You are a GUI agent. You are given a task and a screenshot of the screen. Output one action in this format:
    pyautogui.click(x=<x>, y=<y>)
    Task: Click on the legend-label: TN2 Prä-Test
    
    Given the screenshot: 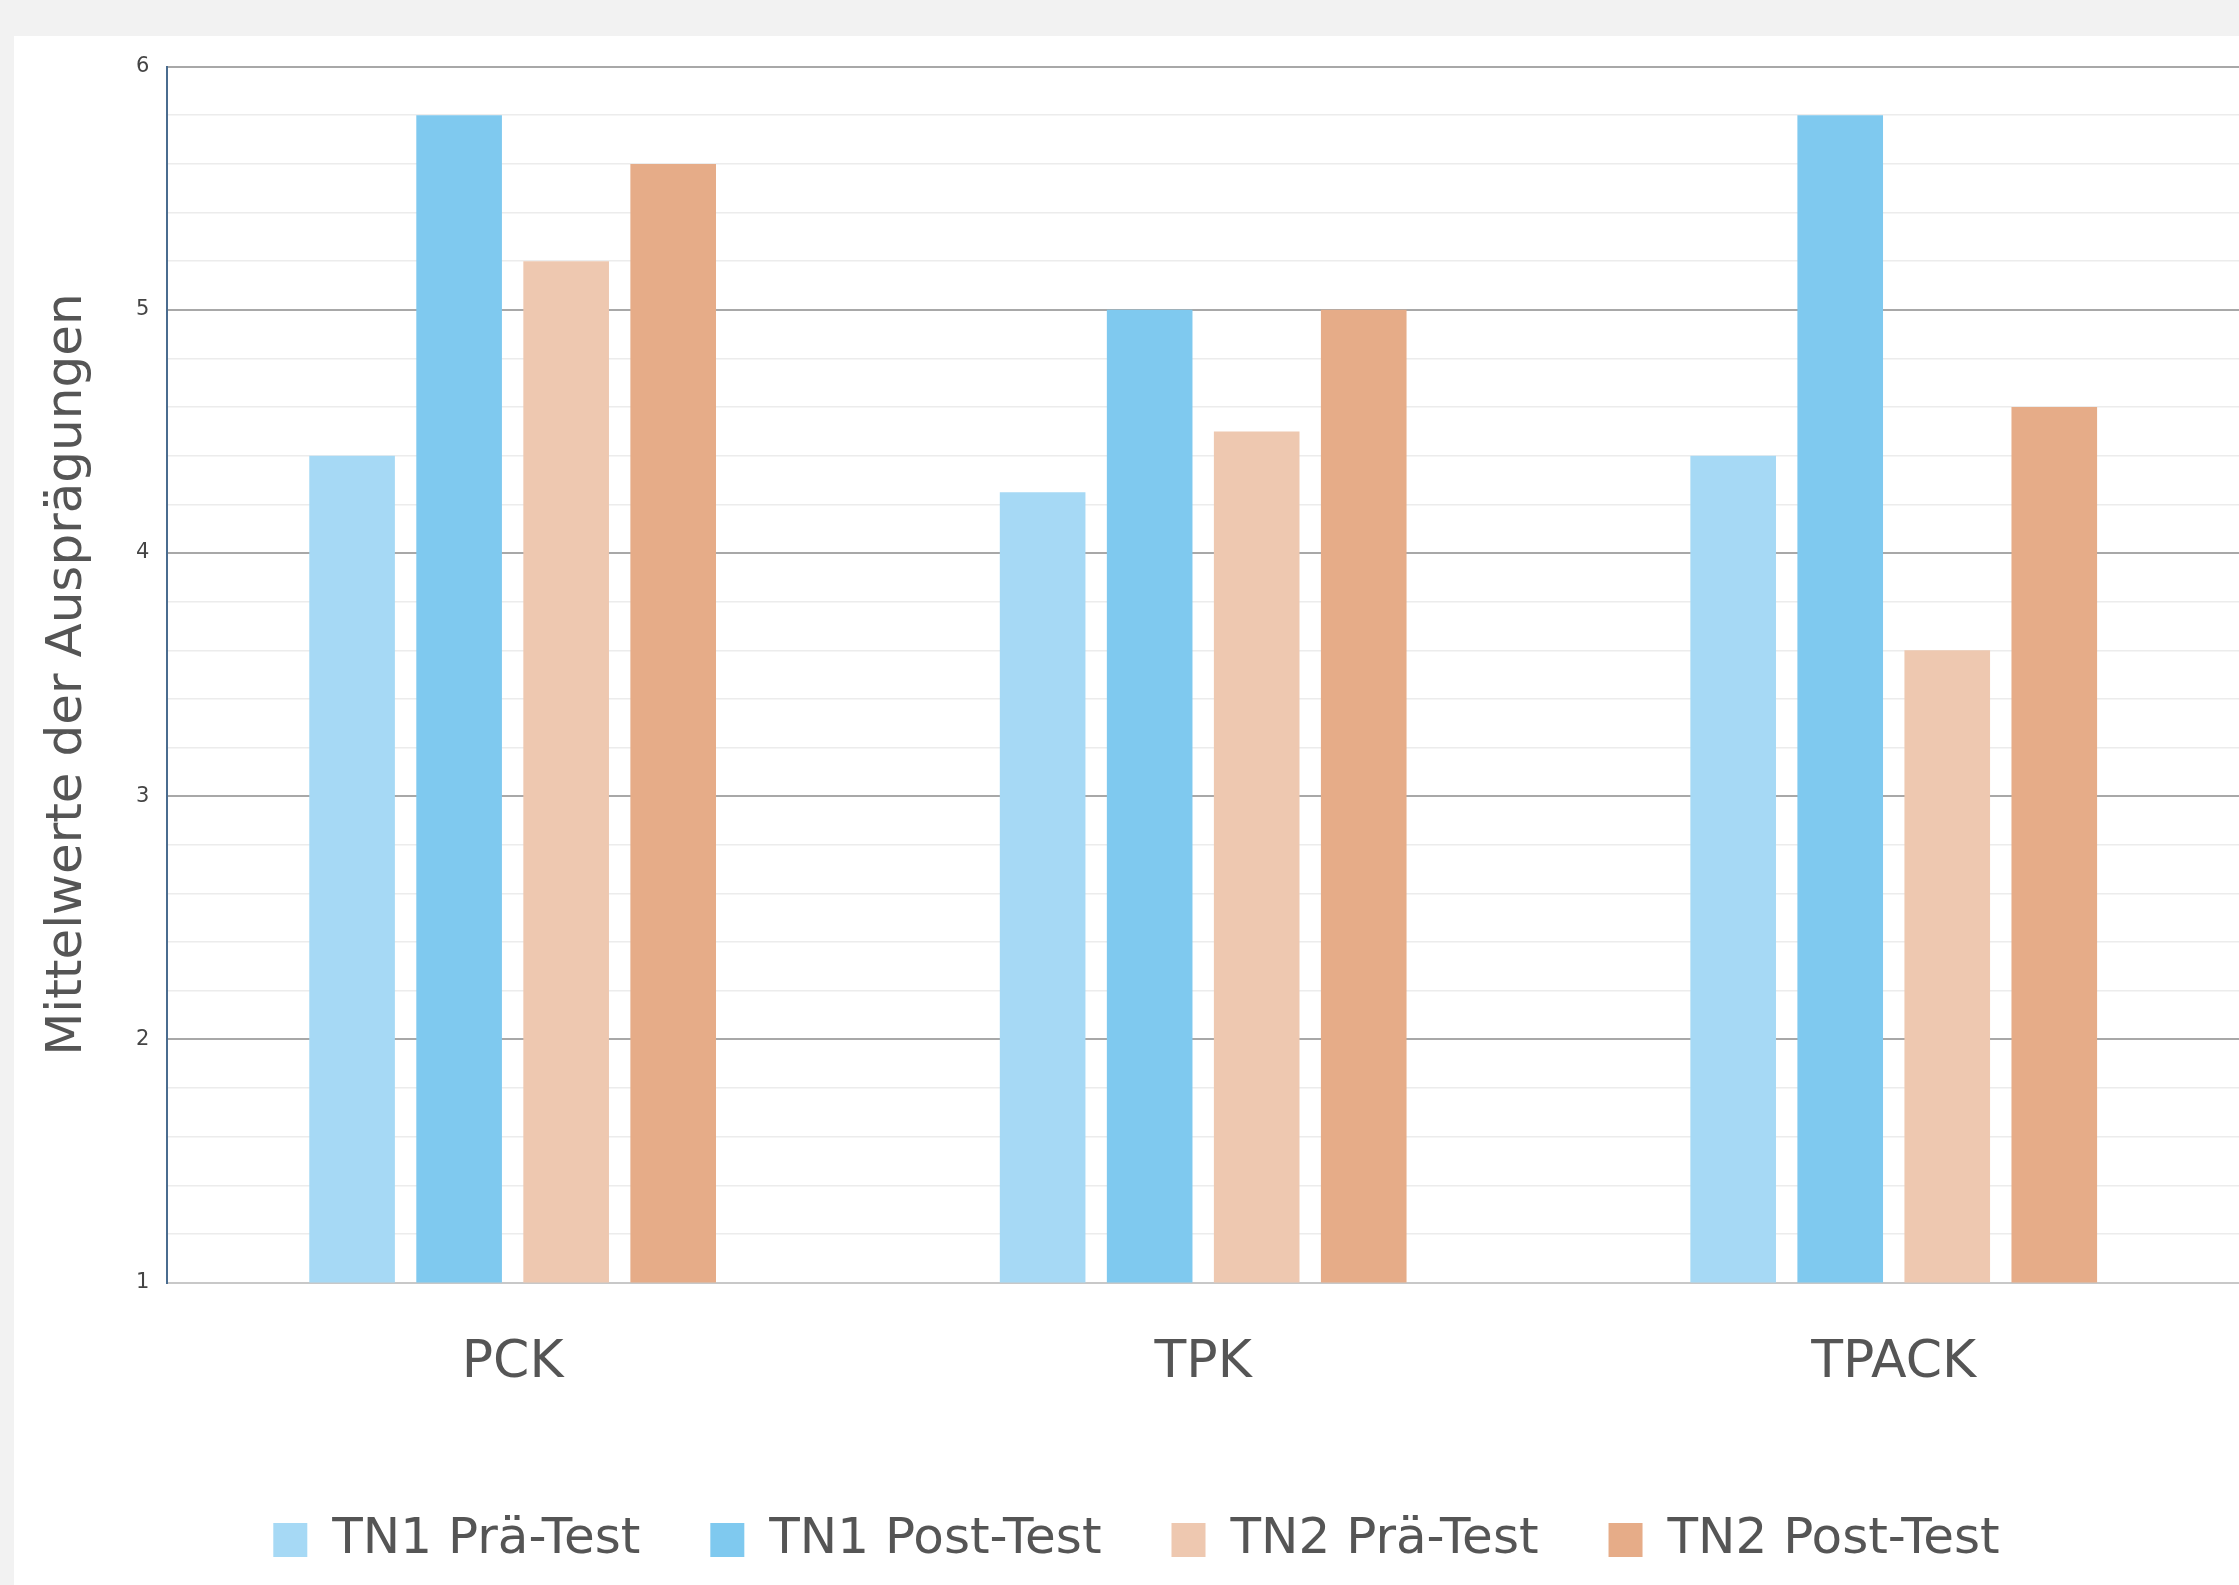 What is the action you would take?
    pyautogui.click(x=1384, y=1535)
    